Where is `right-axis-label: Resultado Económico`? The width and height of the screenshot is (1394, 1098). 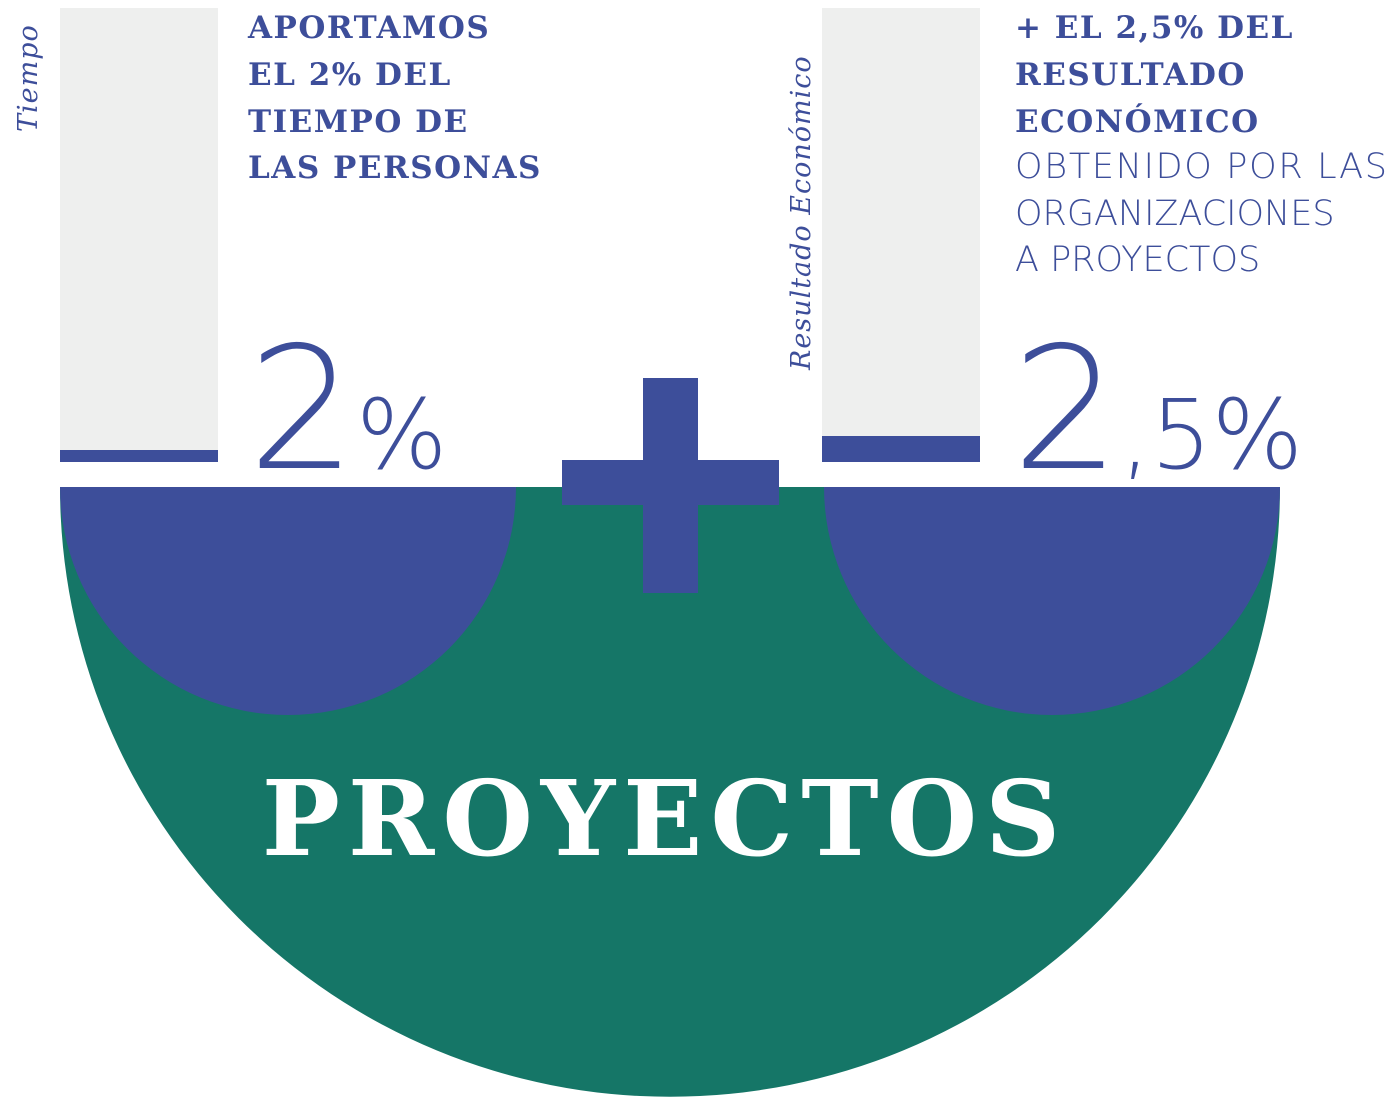 right-axis-label: Resultado Económico is located at coordinates (801, 213).